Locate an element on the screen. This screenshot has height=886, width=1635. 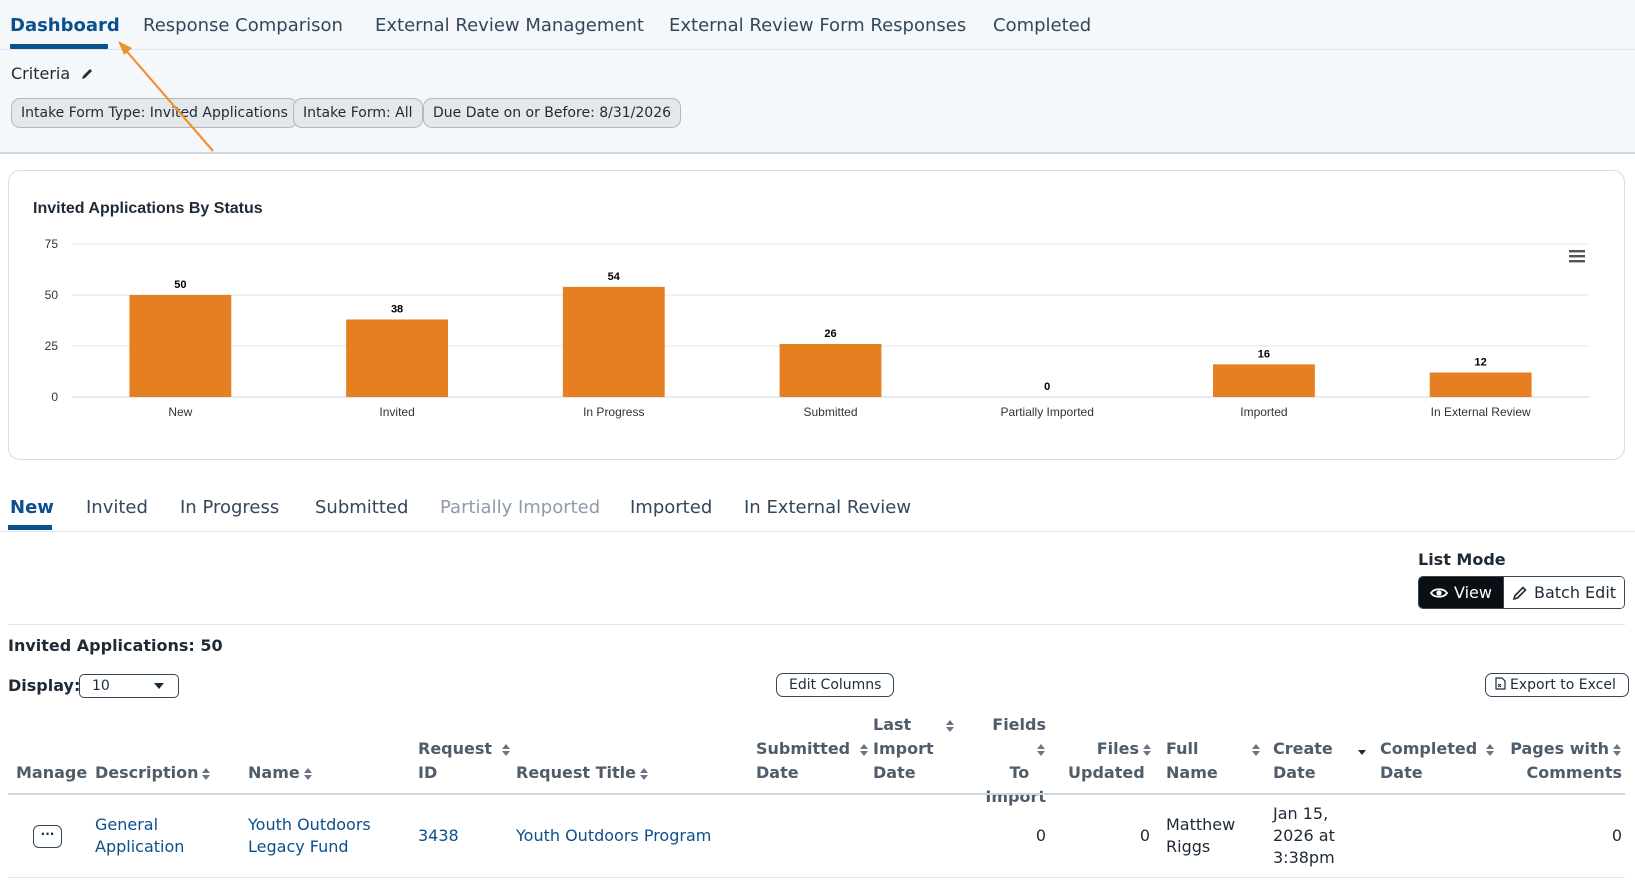
edit-columns-button: Edit Columns is located at coordinates (835, 685).